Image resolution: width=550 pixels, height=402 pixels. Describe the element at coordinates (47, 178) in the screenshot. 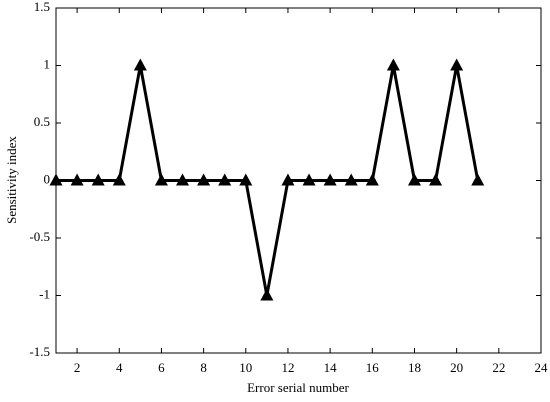

I see `y-tick-label: 0` at that location.